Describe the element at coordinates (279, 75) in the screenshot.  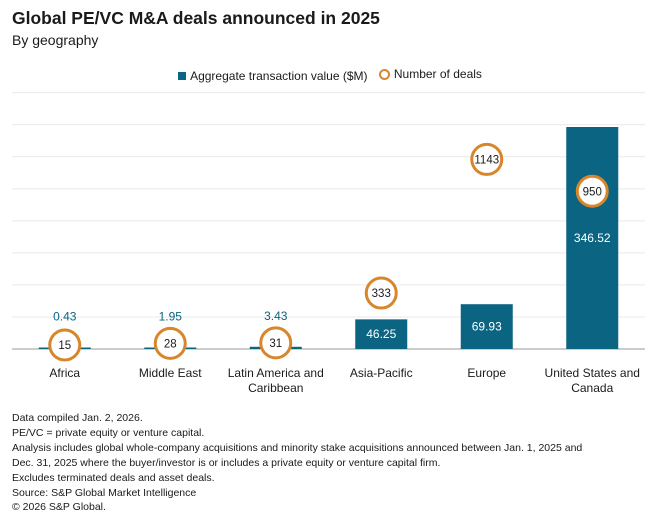
I see `legend-label-value: Aggregate transaction value ($M)` at that location.